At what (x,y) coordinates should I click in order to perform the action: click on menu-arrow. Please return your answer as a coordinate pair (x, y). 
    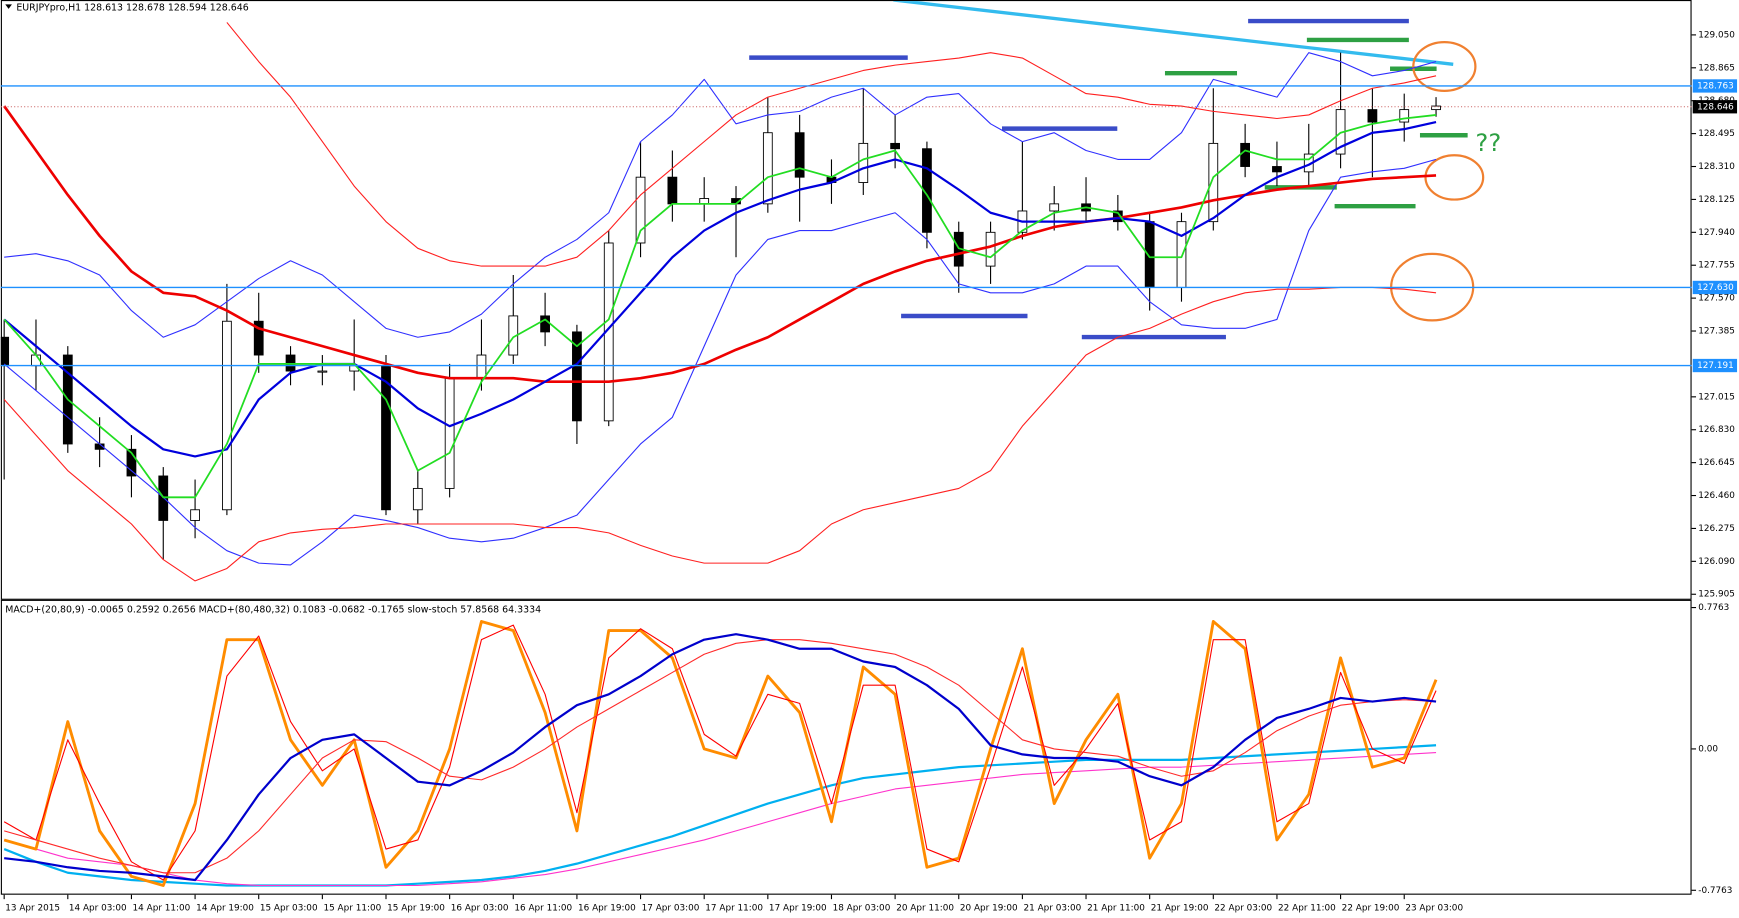
    Looking at the image, I should click on (8, 6).